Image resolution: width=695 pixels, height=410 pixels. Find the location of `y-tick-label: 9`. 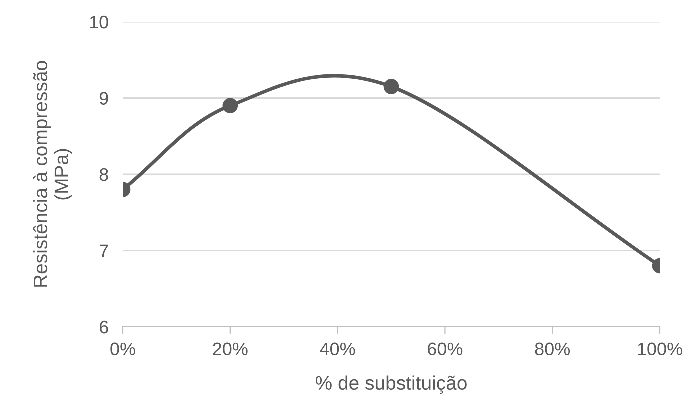

y-tick-label: 9 is located at coordinates (104, 98).